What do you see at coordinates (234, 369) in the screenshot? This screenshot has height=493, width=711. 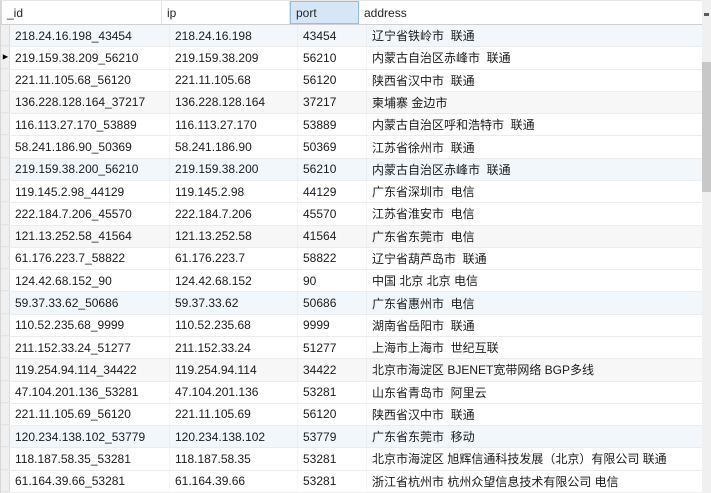 I see `cell-ip: 119.254.94.114` at bounding box center [234, 369].